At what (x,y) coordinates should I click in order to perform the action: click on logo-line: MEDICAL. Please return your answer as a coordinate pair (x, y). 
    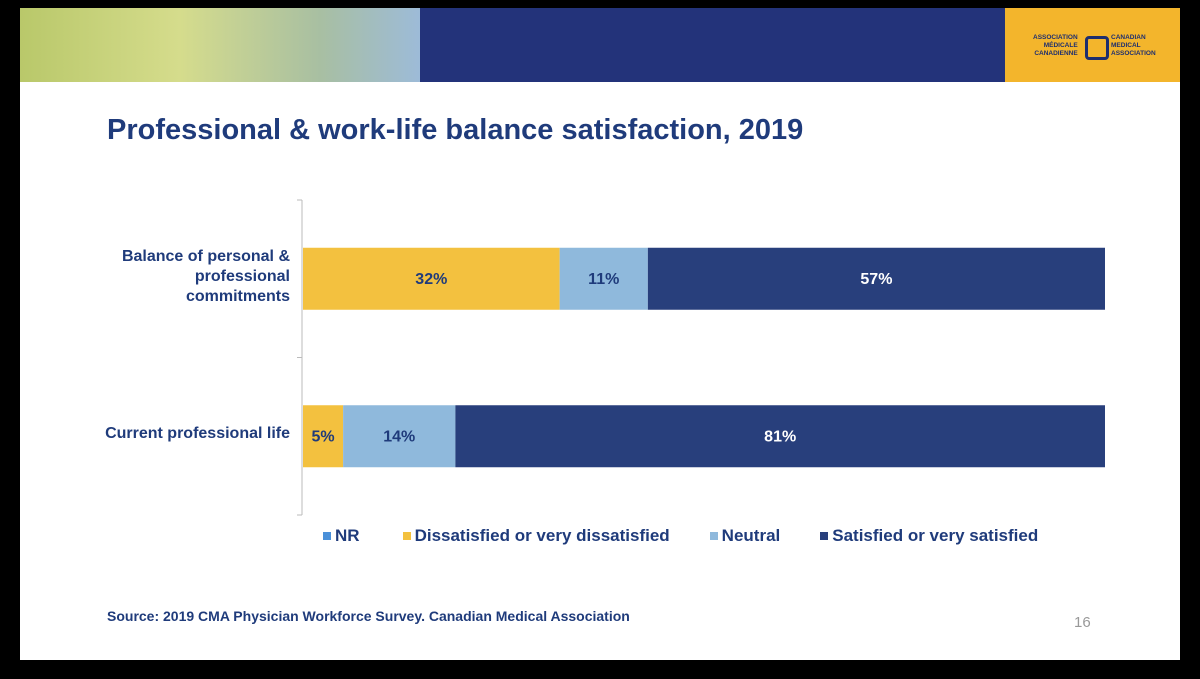
    Looking at the image, I should click on (1126, 45).